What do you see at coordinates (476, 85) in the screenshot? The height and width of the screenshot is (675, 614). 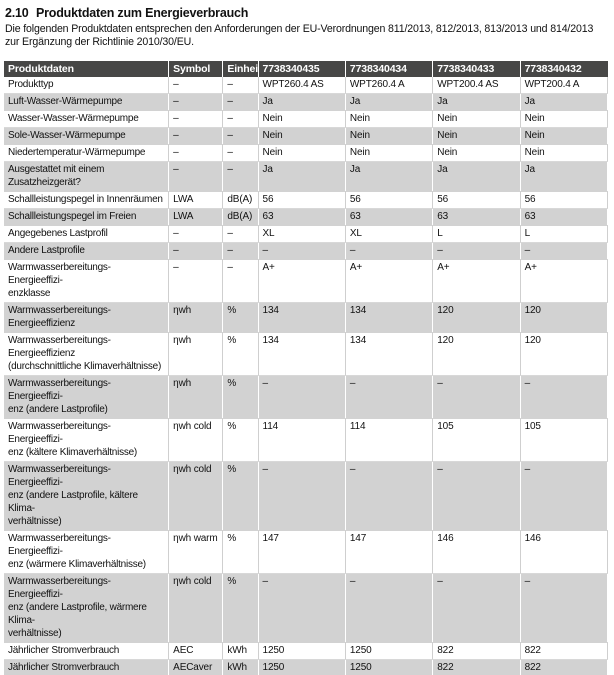 I see `value-cell: WPT200.4 AS` at bounding box center [476, 85].